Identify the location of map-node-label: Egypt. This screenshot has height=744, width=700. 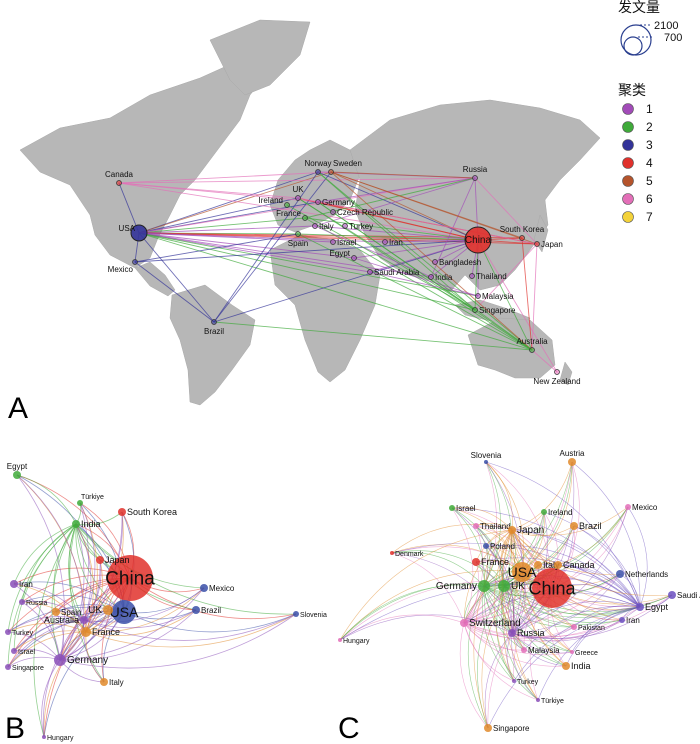
(340, 253).